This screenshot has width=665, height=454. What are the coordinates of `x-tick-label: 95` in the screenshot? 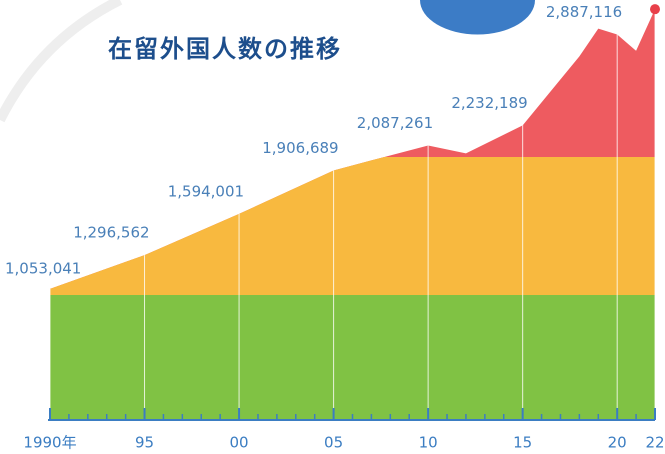 It's located at (144, 443).